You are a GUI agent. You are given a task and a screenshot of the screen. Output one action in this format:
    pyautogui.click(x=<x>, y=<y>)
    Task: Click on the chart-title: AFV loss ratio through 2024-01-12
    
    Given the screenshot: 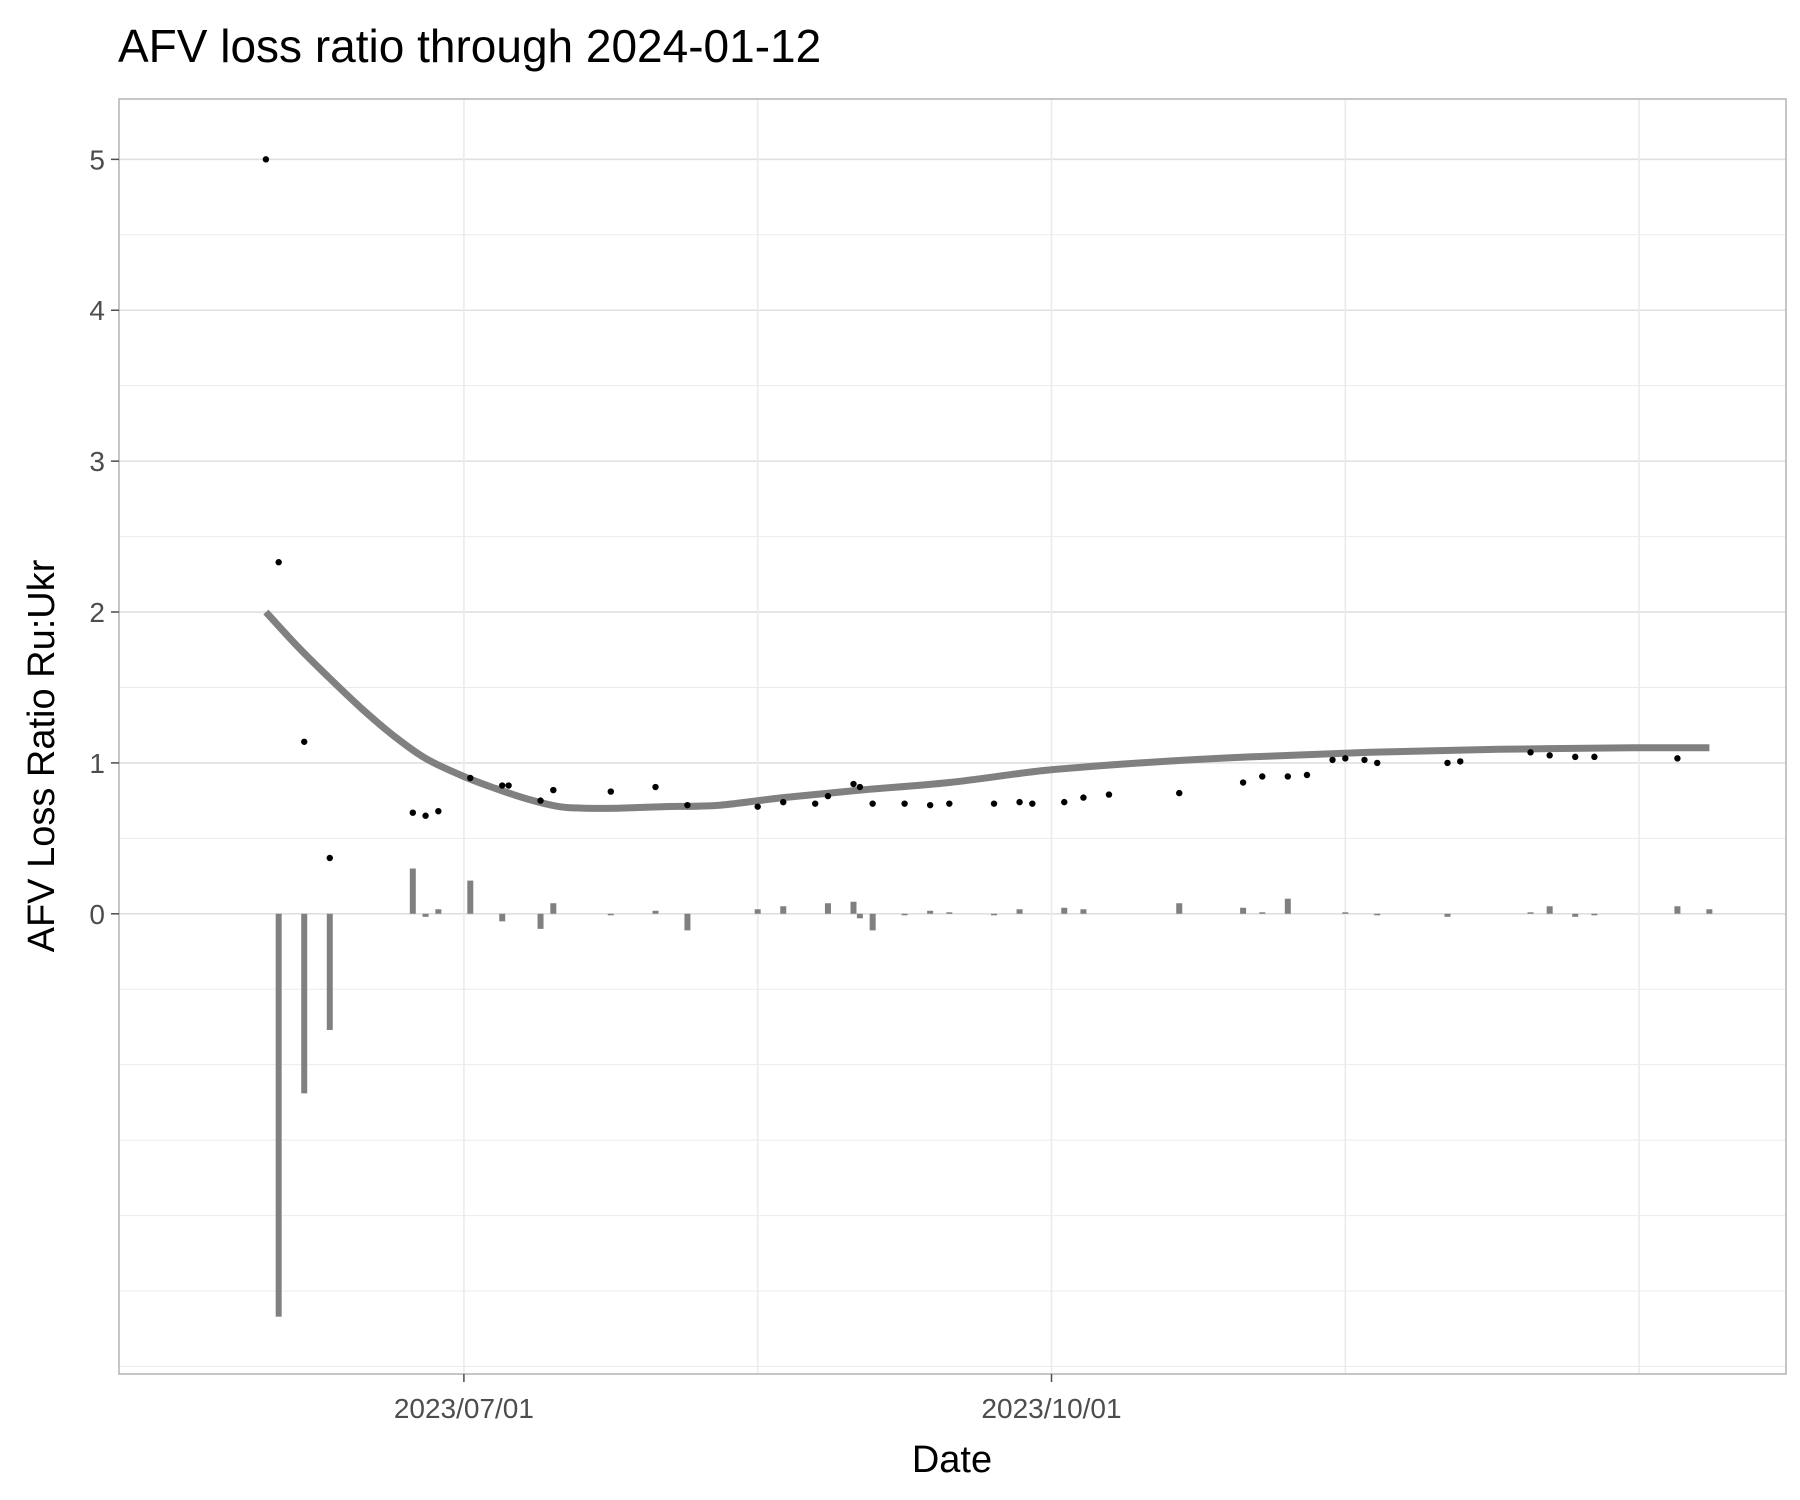 What is the action you would take?
    pyautogui.click(x=469, y=46)
    